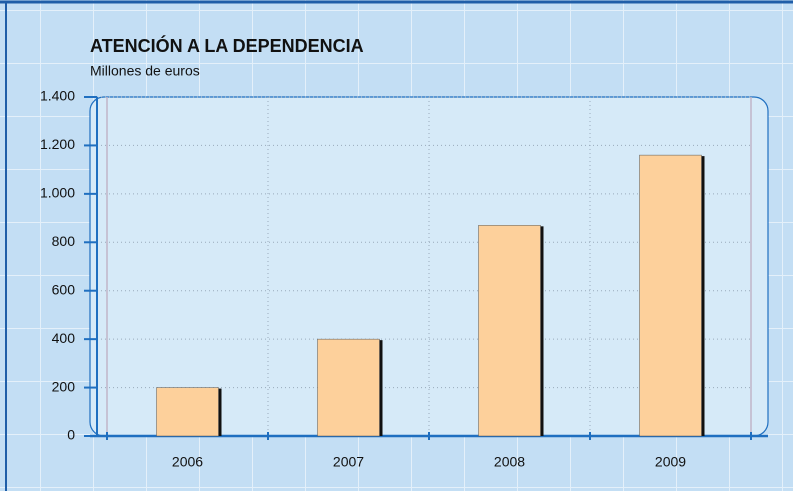 The width and height of the screenshot is (793, 491). I want to click on x-tick-label: 2006, so click(187, 462).